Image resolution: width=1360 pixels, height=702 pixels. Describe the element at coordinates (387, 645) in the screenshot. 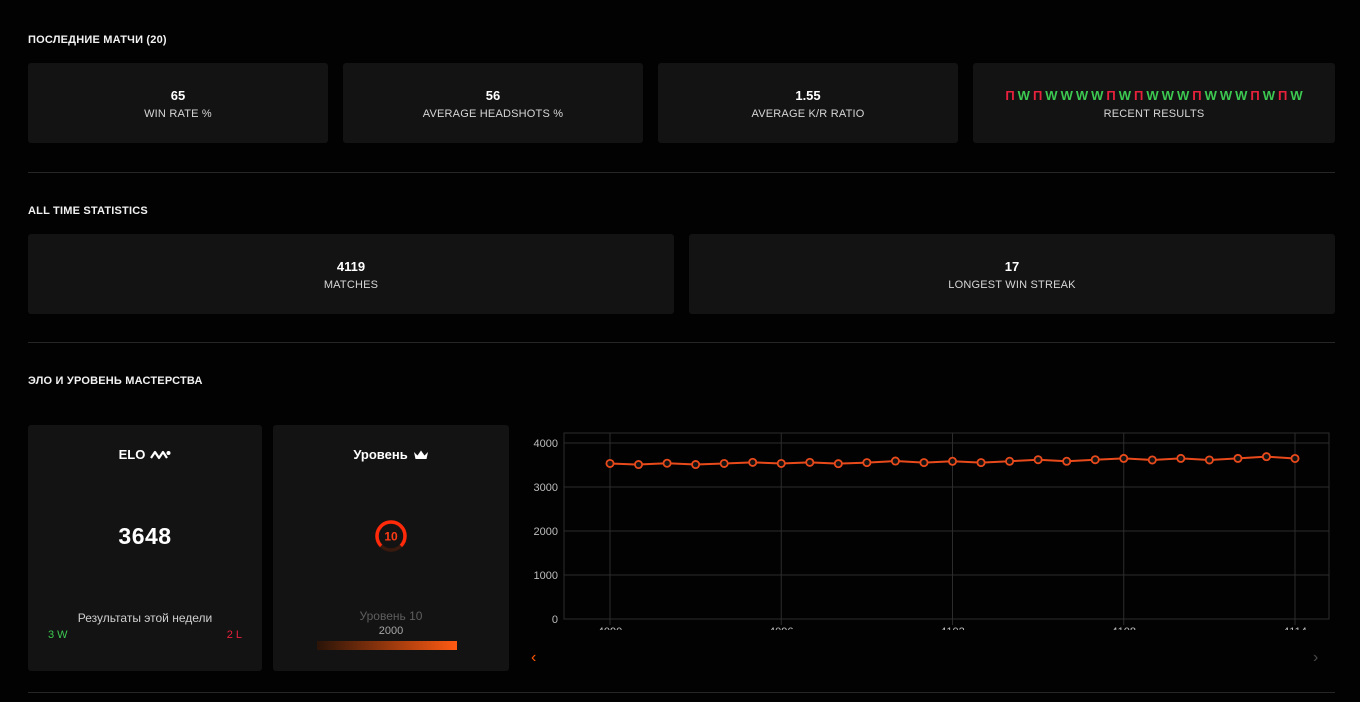

I see `level-progress-bar` at that location.